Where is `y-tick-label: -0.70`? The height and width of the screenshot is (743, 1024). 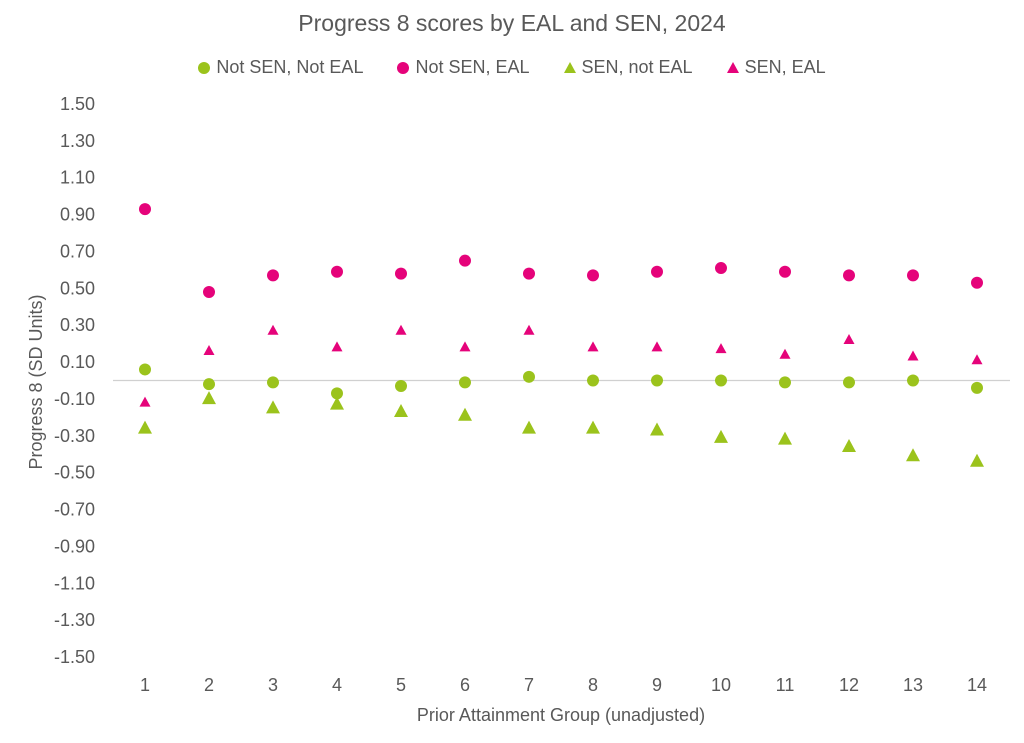
y-tick-label: -0.70 is located at coordinates (74, 510).